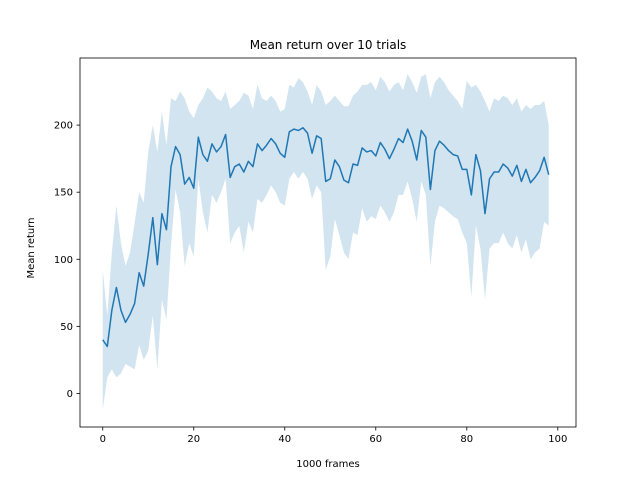 This screenshot has width=640, height=480. What do you see at coordinates (70, 394) in the screenshot?
I see `y-tick-label: 0` at bounding box center [70, 394].